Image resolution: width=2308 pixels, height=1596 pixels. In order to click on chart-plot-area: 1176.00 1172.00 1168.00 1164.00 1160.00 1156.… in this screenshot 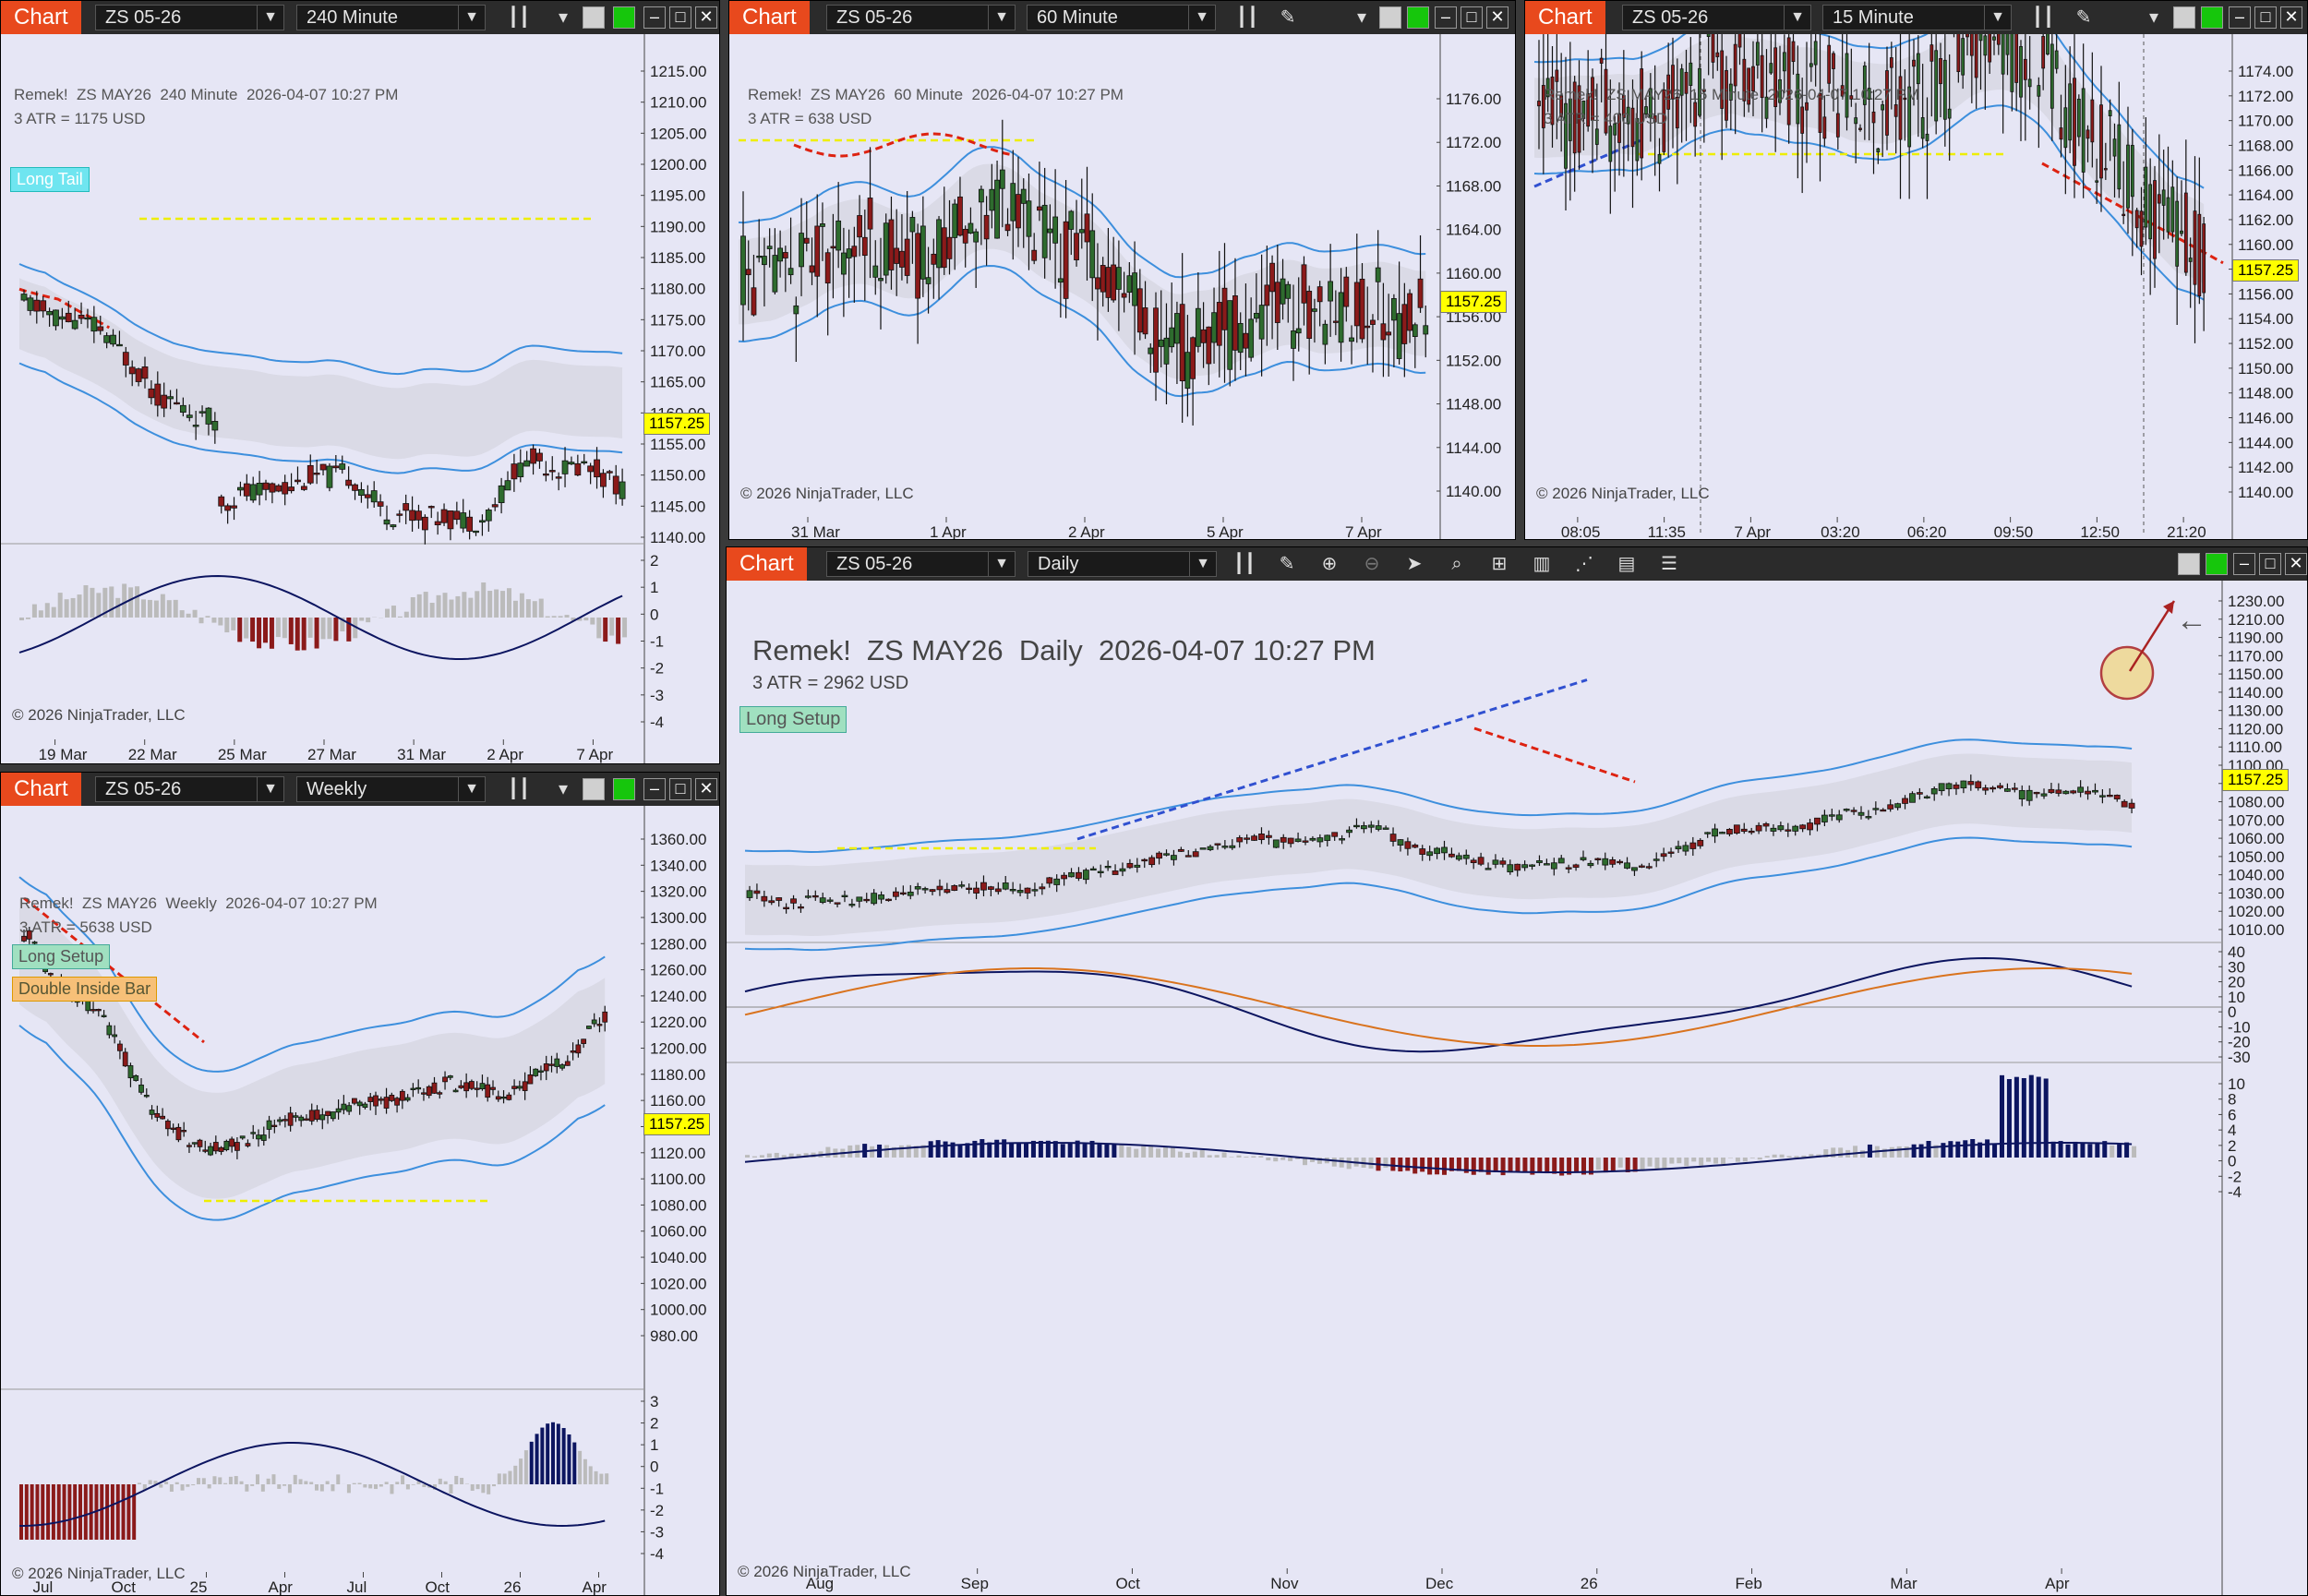, I will do `click(1122, 286)`.